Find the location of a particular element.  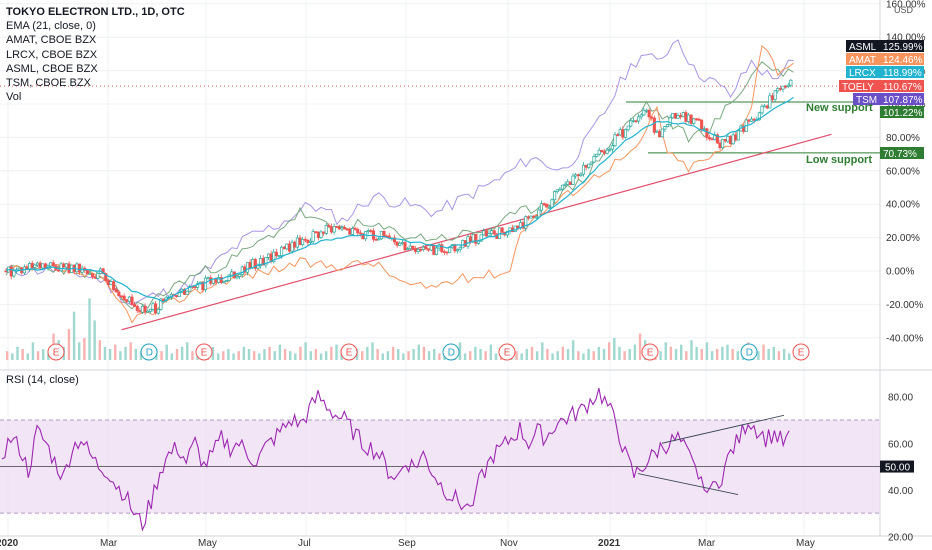

earnings-marker-label: D is located at coordinates (749, 353).